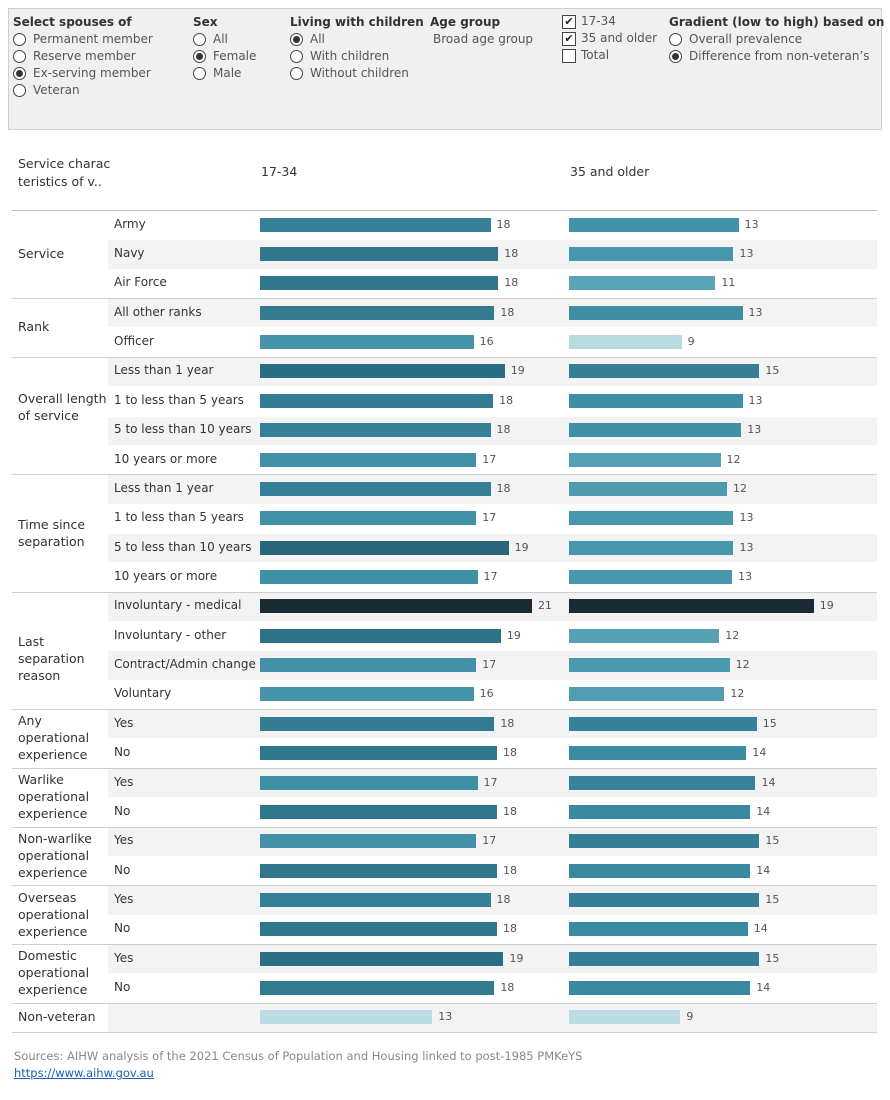 This screenshot has width=890, height=1100. Describe the element at coordinates (158, 311) in the screenshot. I see `category-label: All other ranks` at that location.